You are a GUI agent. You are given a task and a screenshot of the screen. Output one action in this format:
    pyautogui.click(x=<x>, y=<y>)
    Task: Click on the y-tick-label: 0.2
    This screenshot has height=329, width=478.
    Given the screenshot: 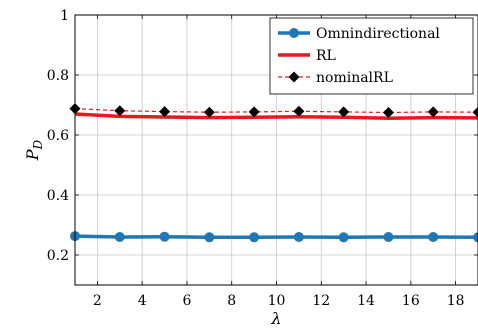 What is the action you would take?
    pyautogui.click(x=58, y=256)
    